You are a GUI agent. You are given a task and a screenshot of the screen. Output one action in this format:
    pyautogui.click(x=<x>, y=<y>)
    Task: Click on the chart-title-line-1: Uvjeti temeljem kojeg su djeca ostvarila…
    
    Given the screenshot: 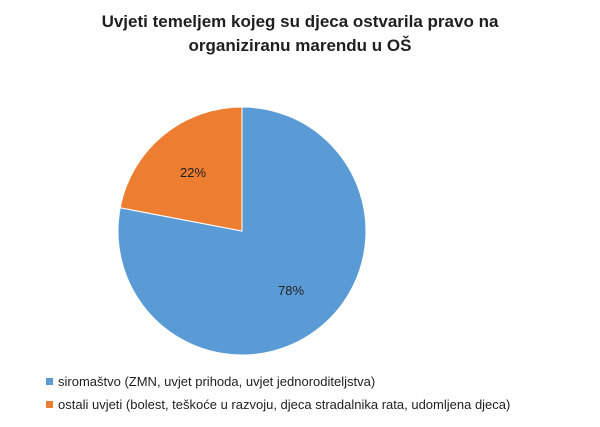 What is the action you would take?
    pyautogui.click(x=300, y=21)
    